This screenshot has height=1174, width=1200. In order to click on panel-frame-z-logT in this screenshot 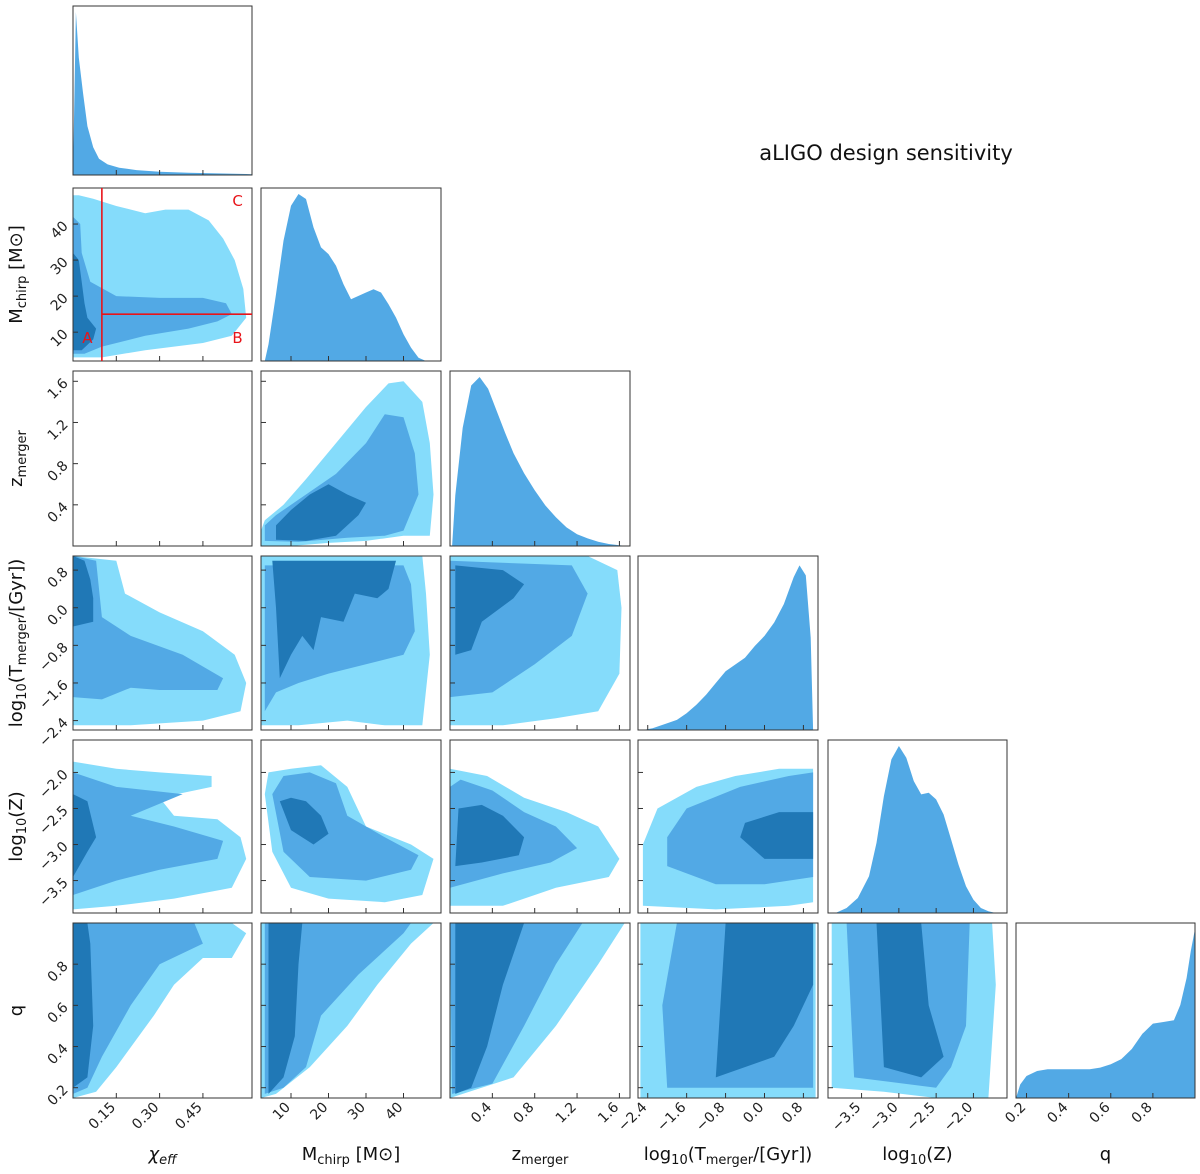, I will do `click(540, 643)`.